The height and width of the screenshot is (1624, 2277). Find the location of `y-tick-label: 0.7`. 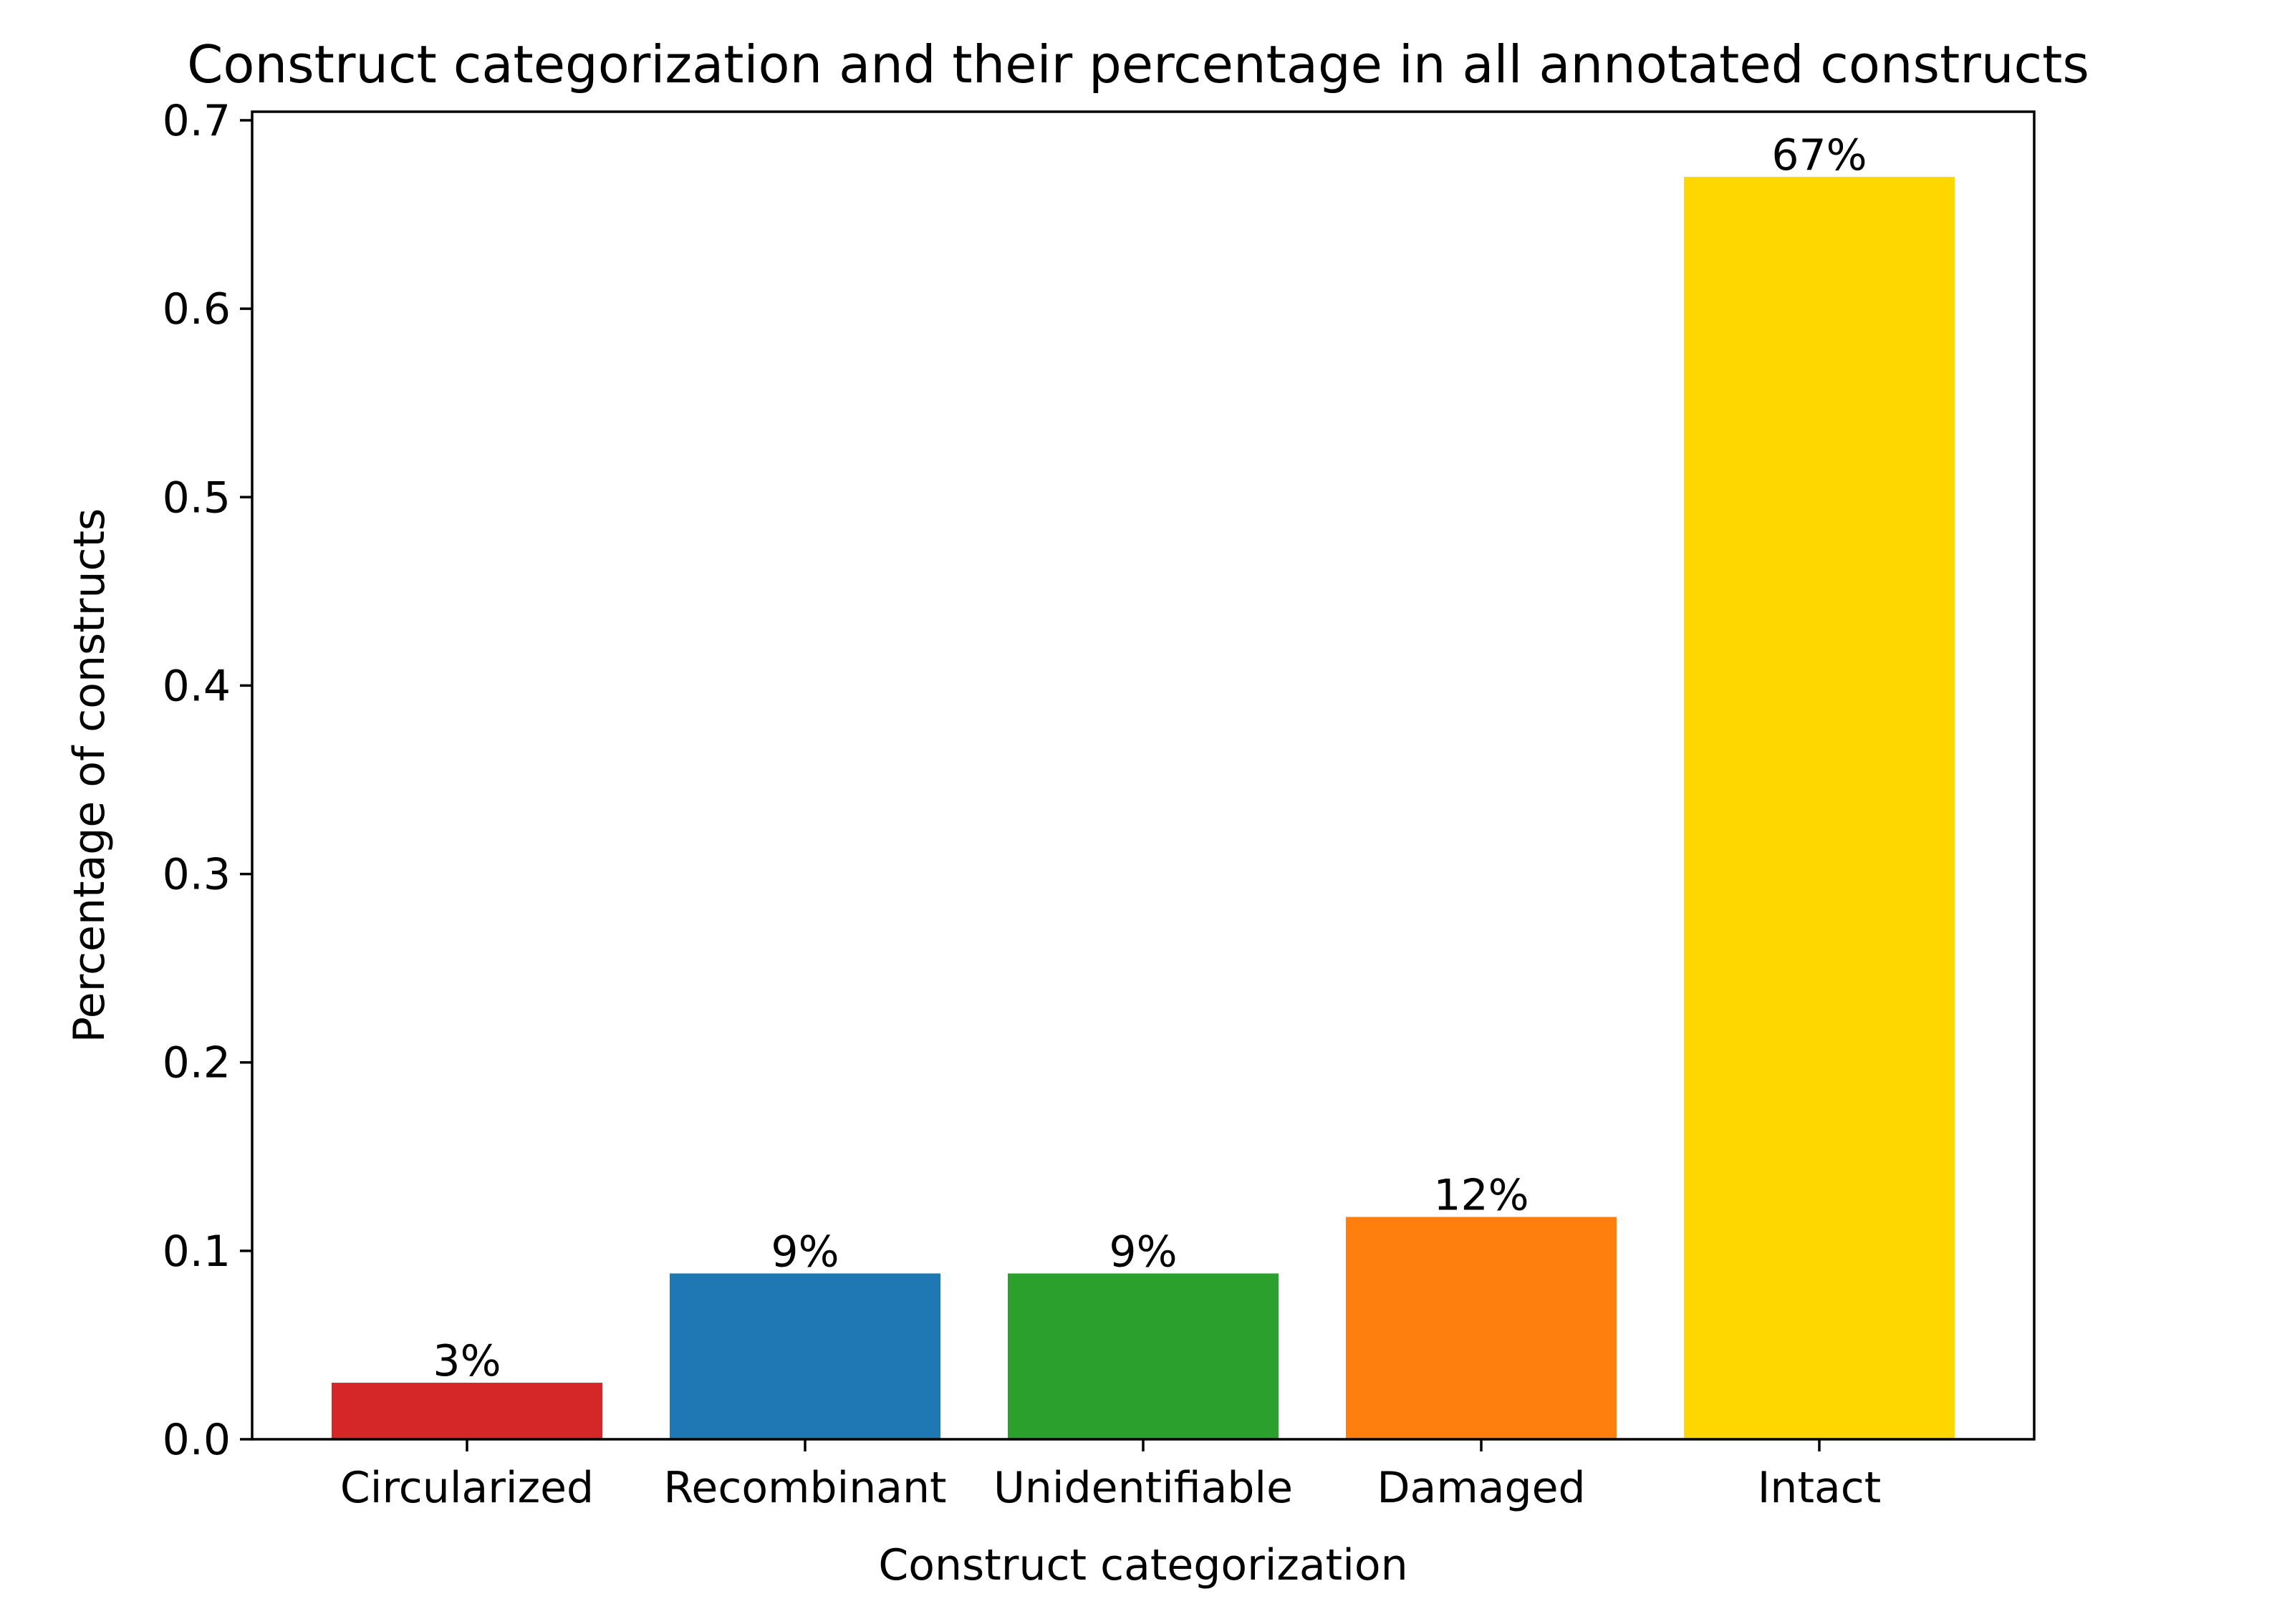

y-tick-label: 0.7 is located at coordinates (197, 121).